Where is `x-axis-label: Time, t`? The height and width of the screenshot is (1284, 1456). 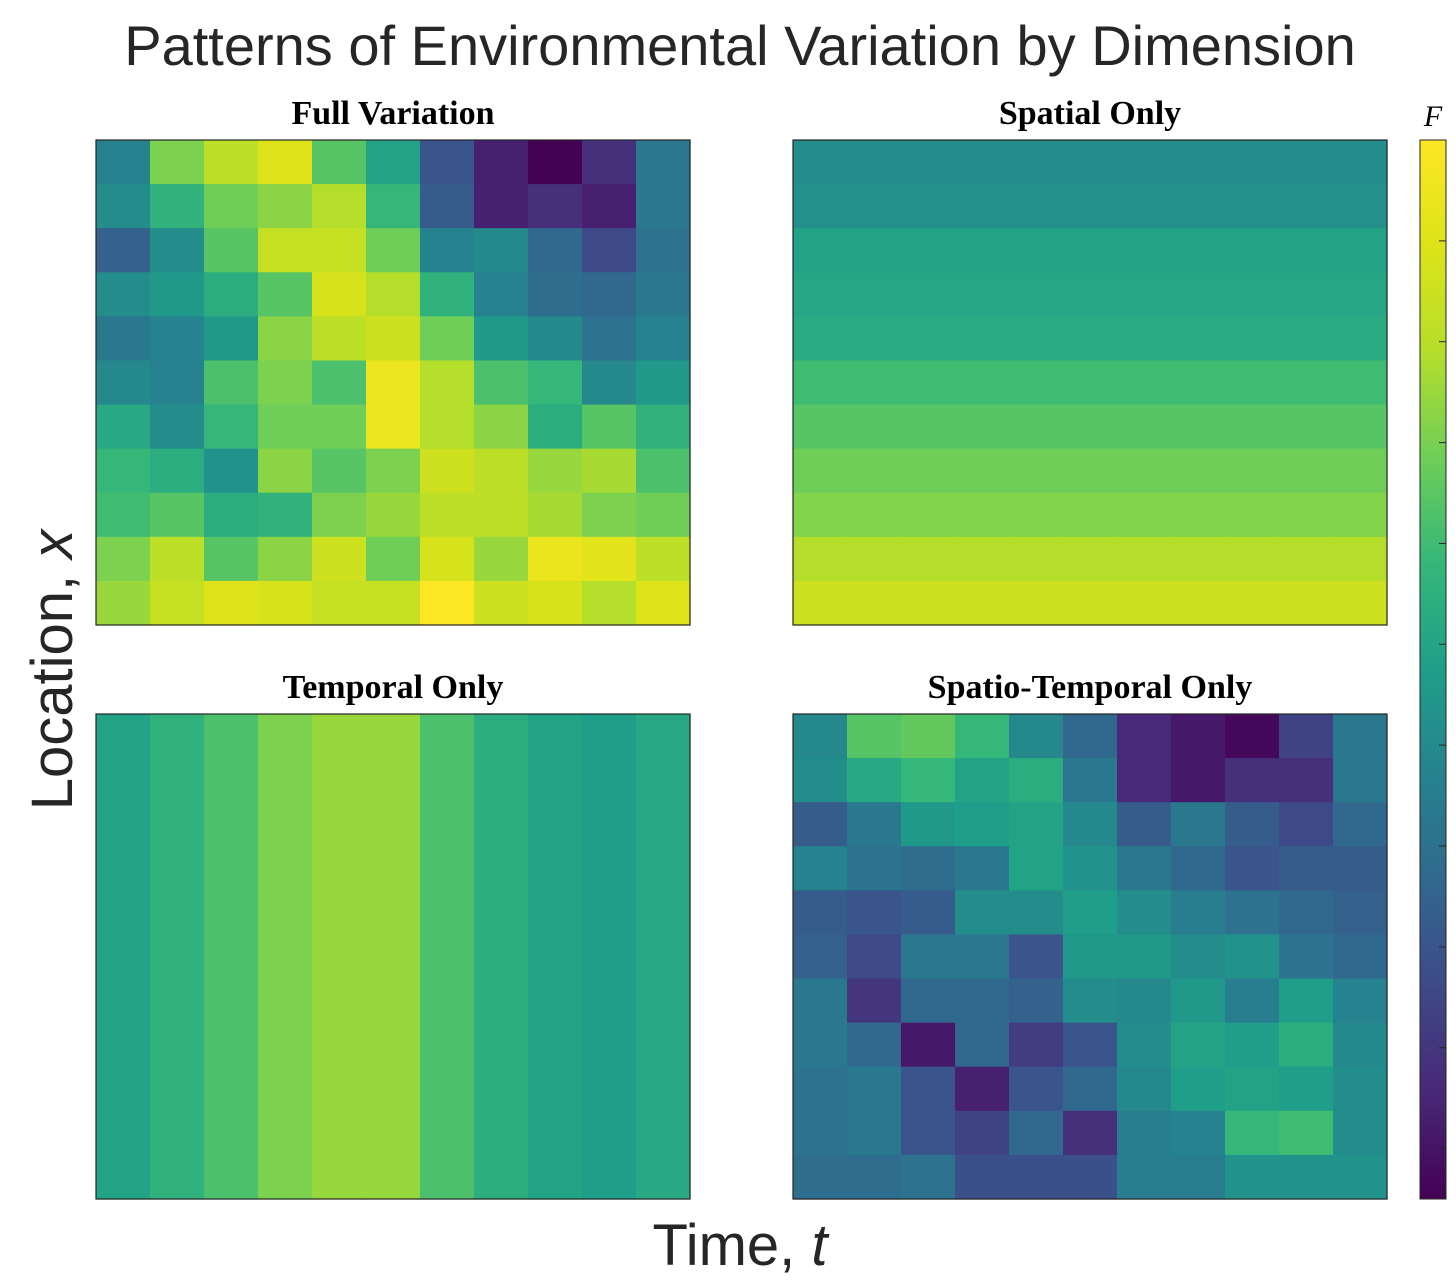
x-axis-label: Time, t is located at coordinates (741, 1245).